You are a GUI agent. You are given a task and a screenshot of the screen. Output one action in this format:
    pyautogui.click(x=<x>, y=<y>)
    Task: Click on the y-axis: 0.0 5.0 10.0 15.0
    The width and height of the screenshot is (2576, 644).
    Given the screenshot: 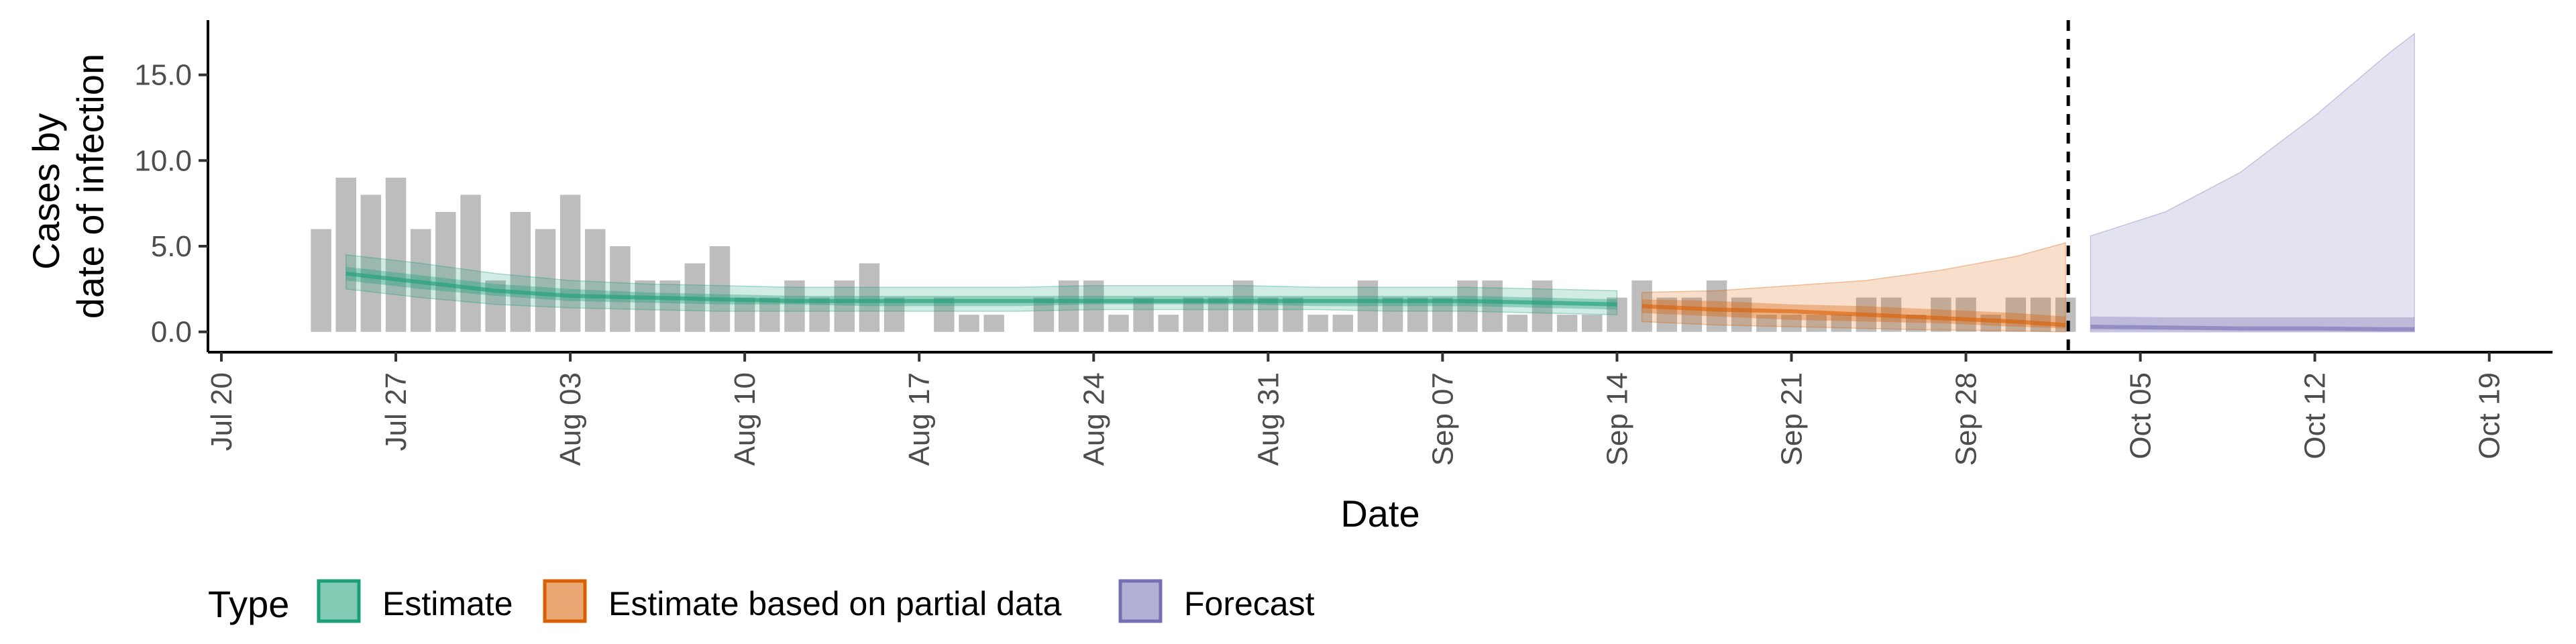 What is the action you would take?
    pyautogui.click(x=171, y=204)
    